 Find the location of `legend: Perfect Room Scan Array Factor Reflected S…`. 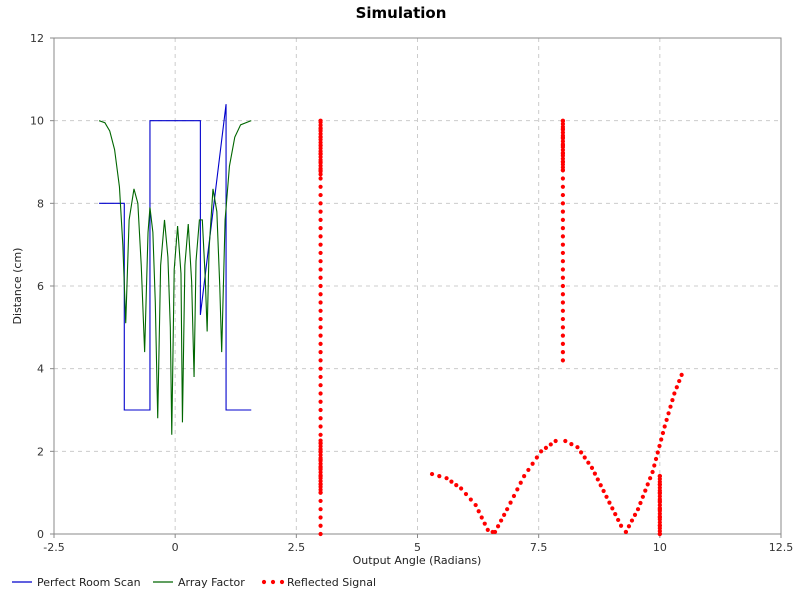

legend: Perfect Room Scan Array Factor Reflected S… is located at coordinates (194, 582).